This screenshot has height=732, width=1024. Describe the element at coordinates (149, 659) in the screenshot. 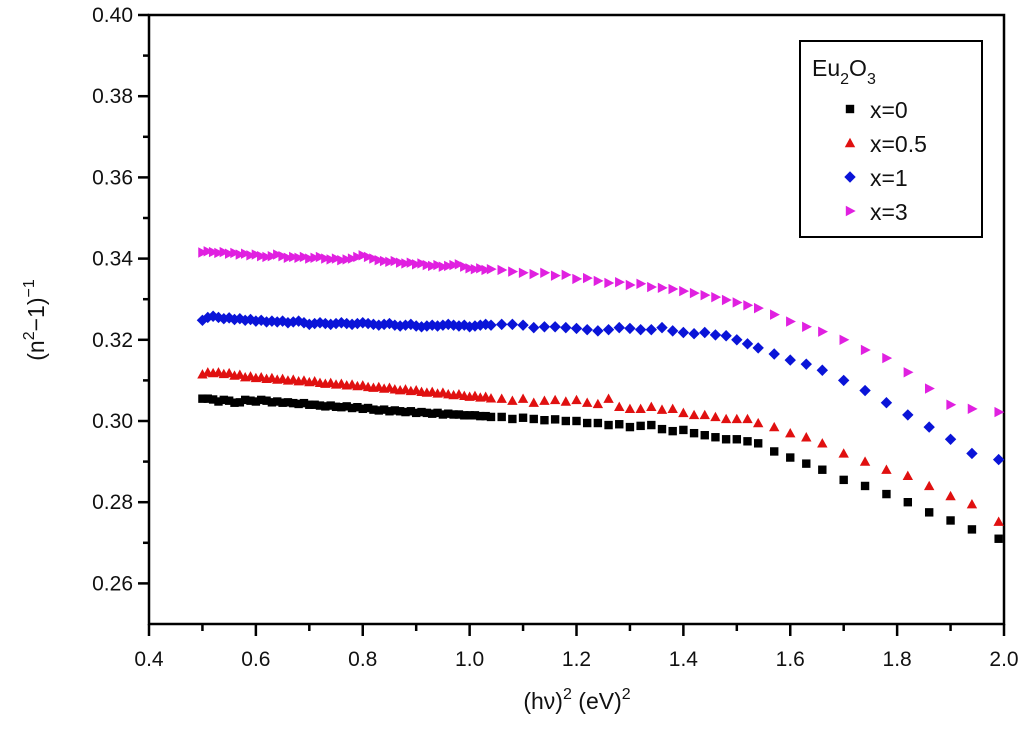

I see `x-tick-label: 0.4` at that location.